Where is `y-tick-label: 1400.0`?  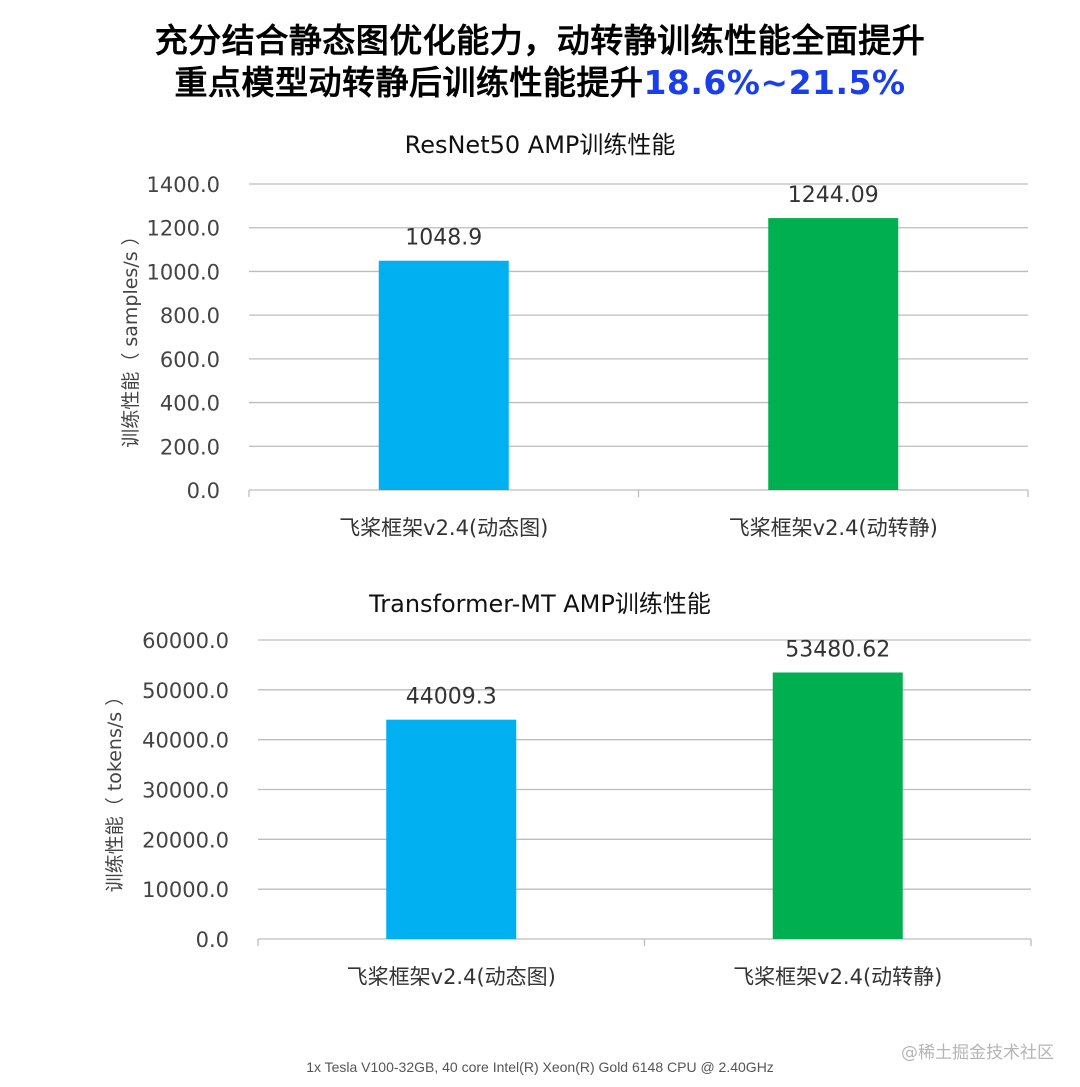 y-tick-label: 1400.0 is located at coordinates (183, 185).